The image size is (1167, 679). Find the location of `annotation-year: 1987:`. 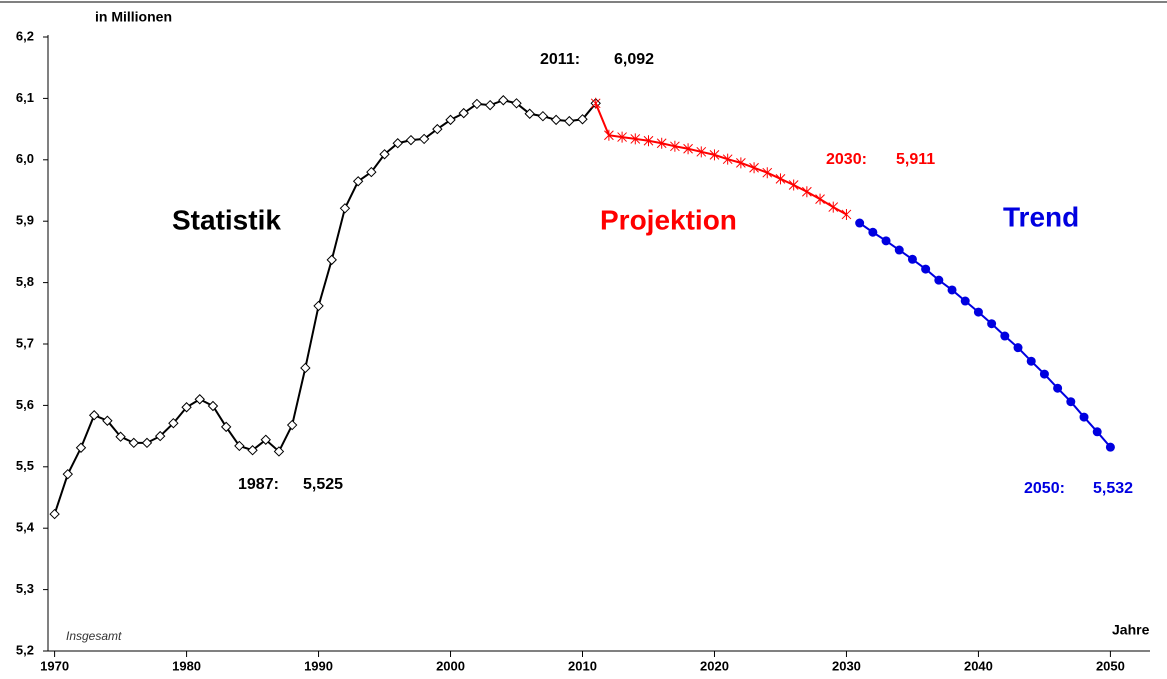

annotation-year: 1987: is located at coordinates (258, 484).